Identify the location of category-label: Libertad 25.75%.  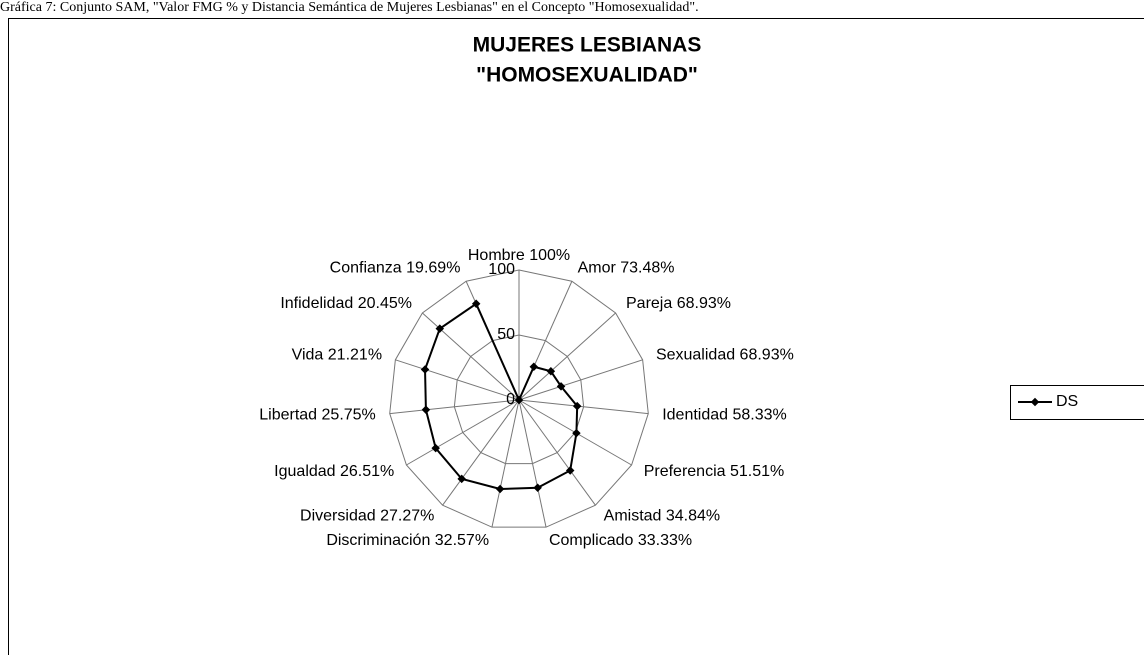
(317, 414).